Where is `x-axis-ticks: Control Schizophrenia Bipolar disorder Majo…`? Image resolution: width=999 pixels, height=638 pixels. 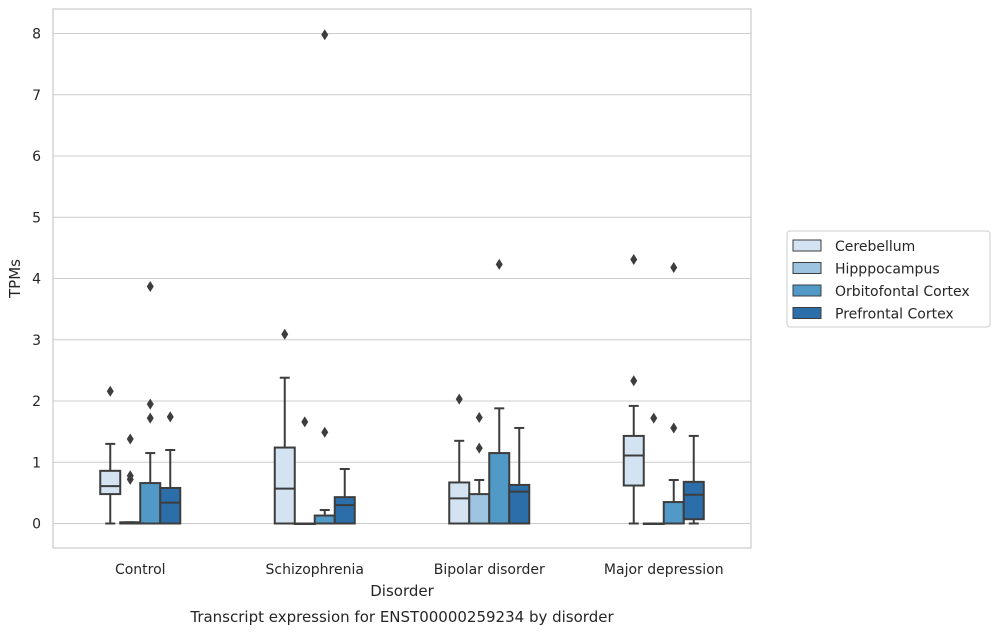 x-axis-ticks: Control Schizophrenia Bipolar disorder Majo… is located at coordinates (419, 570).